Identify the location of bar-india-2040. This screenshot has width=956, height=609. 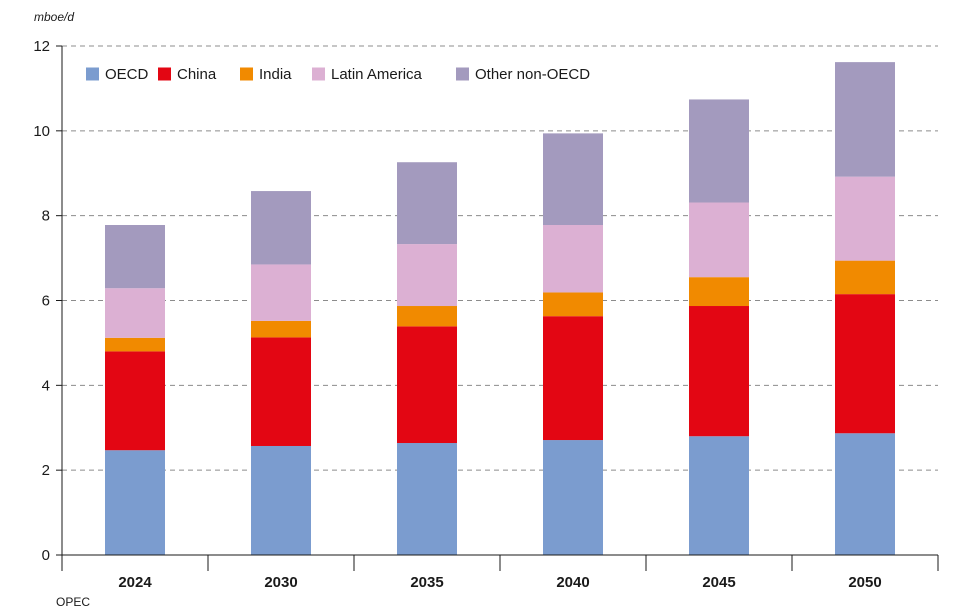
(573, 304).